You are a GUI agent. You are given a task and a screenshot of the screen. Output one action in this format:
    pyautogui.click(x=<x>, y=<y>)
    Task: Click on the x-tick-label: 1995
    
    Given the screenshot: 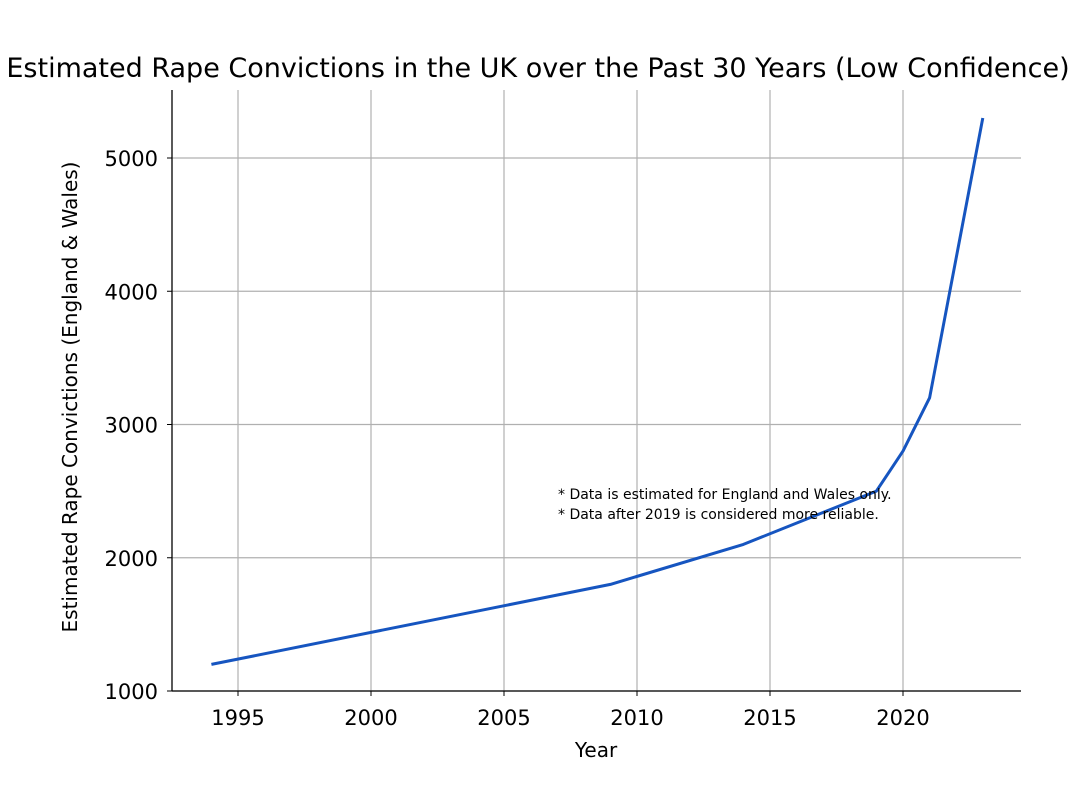 What is the action you would take?
    pyautogui.click(x=237, y=718)
    